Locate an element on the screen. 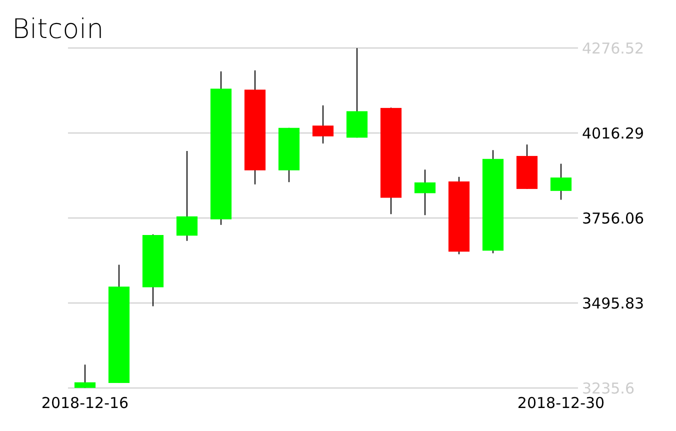 This screenshot has width=676, height=431. chart-title: Bitcoin is located at coordinates (58, 29).